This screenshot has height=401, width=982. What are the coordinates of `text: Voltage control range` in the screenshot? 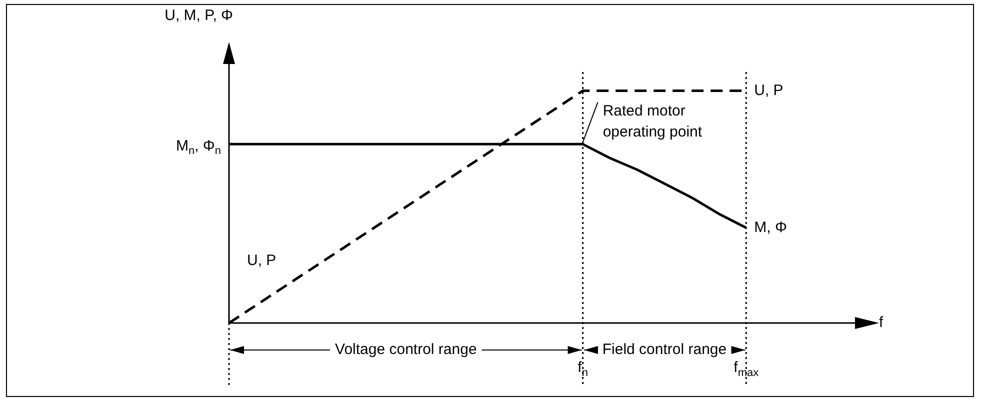 It's located at (406, 349).